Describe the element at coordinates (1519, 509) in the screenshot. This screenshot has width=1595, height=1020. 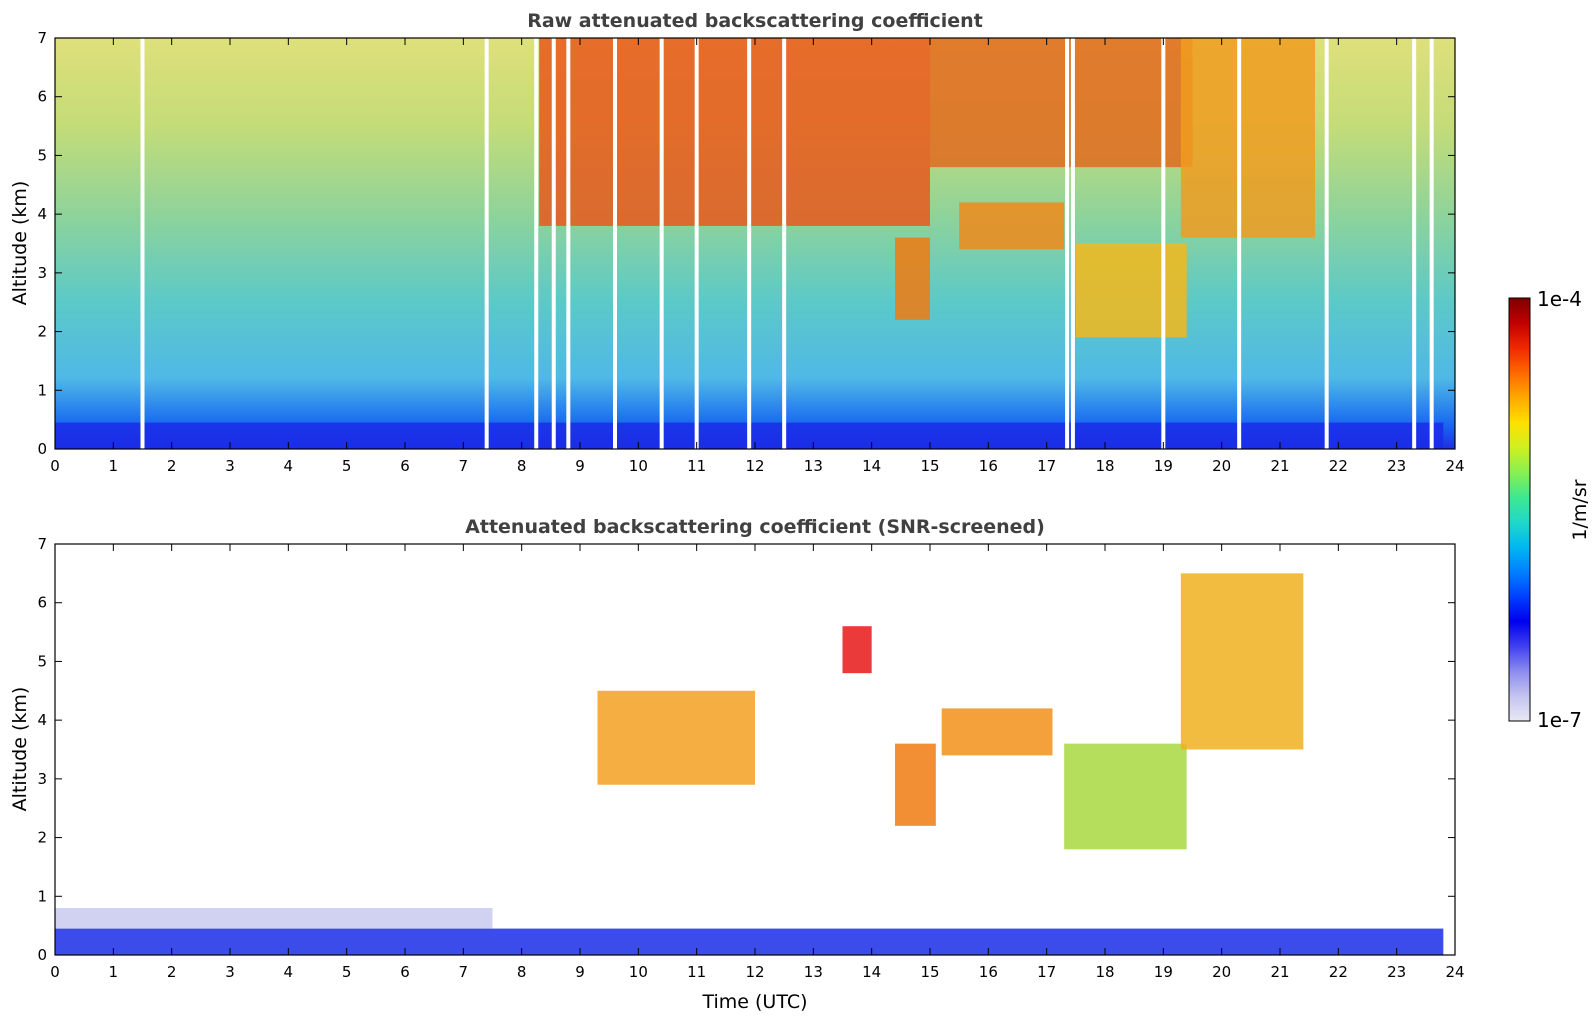
I see `colorbar-gradient` at that location.